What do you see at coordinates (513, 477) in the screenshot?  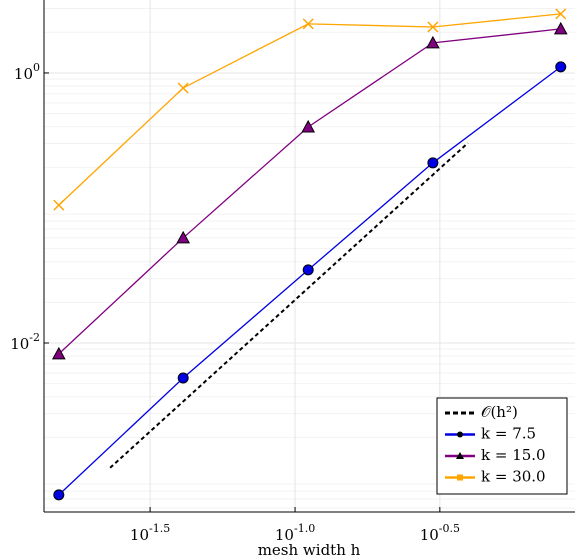 I see `legend-label: k = 30.0` at bounding box center [513, 477].